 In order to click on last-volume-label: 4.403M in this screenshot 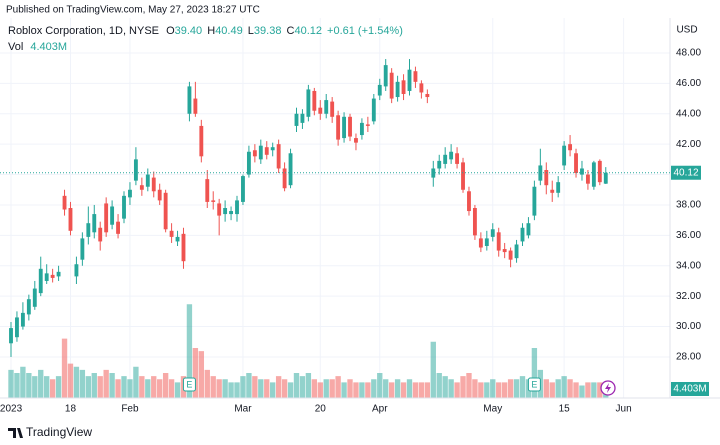, I will do `click(689, 389)`.